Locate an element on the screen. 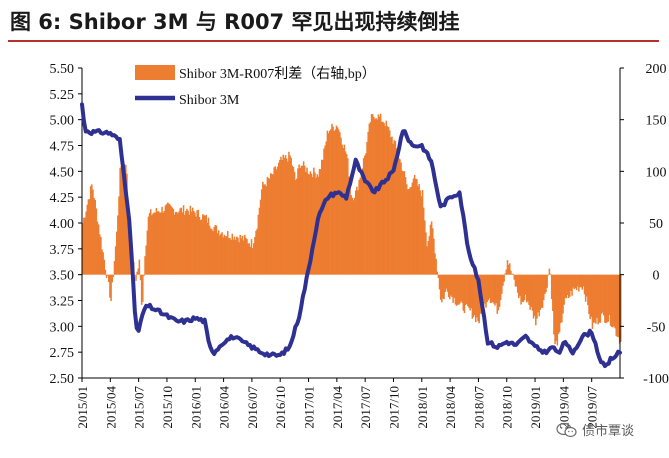 The width and height of the screenshot is (669, 458). x-tick-label: 2016/07 is located at coordinates (252, 407).